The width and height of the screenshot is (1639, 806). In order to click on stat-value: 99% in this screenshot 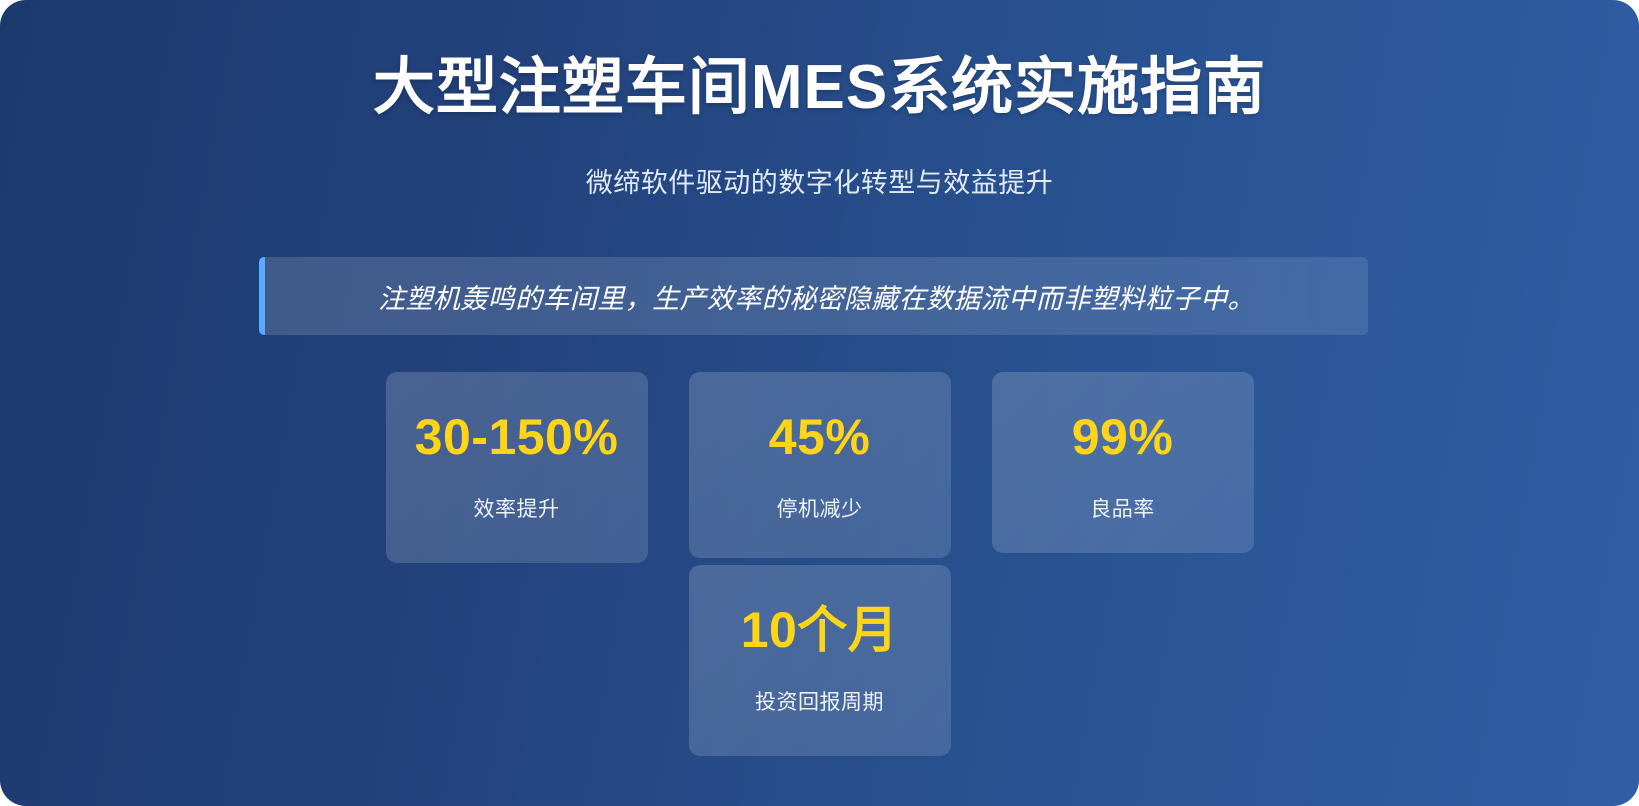, I will do `click(1122, 437)`.